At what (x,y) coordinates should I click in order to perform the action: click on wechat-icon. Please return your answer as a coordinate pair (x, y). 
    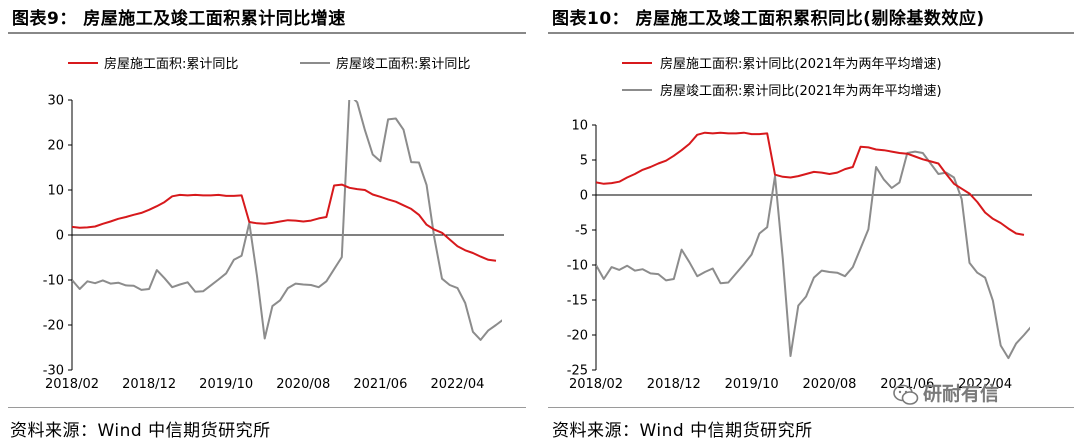
    Looking at the image, I should click on (906, 394).